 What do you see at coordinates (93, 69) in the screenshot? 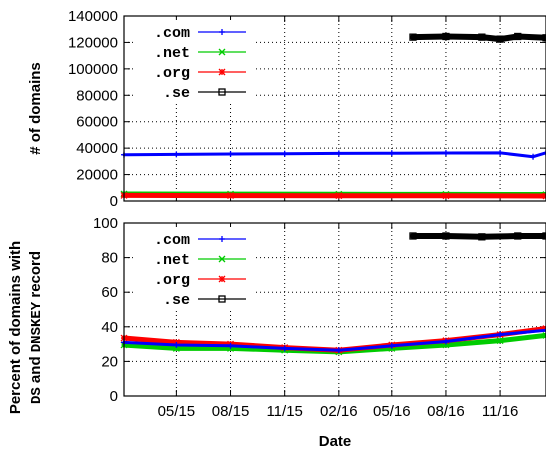
I see `y-tick-label: 100000` at bounding box center [93, 69].